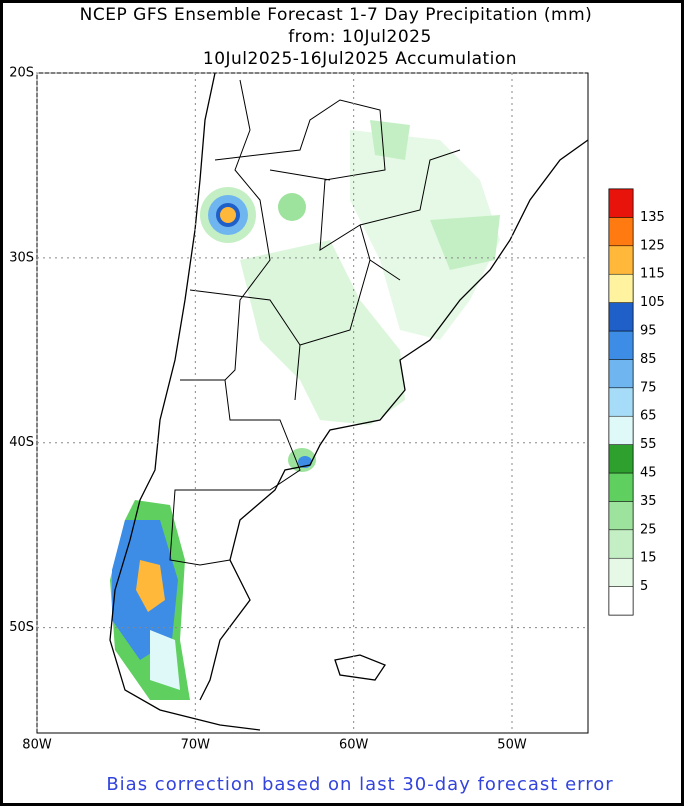 The image size is (684, 806). I want to click on colorbar-label: 115, so click(652, 274).